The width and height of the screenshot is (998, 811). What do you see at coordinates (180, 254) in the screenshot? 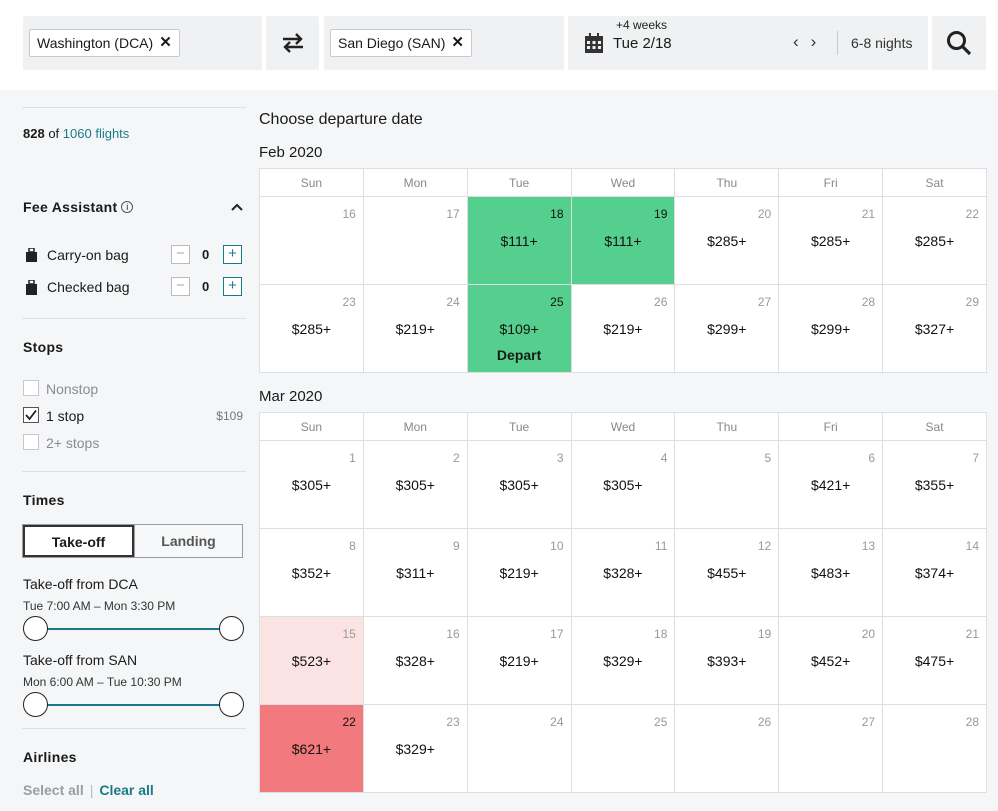
I see `carry-on-minus-button: −` at bounding box center [180, 254].